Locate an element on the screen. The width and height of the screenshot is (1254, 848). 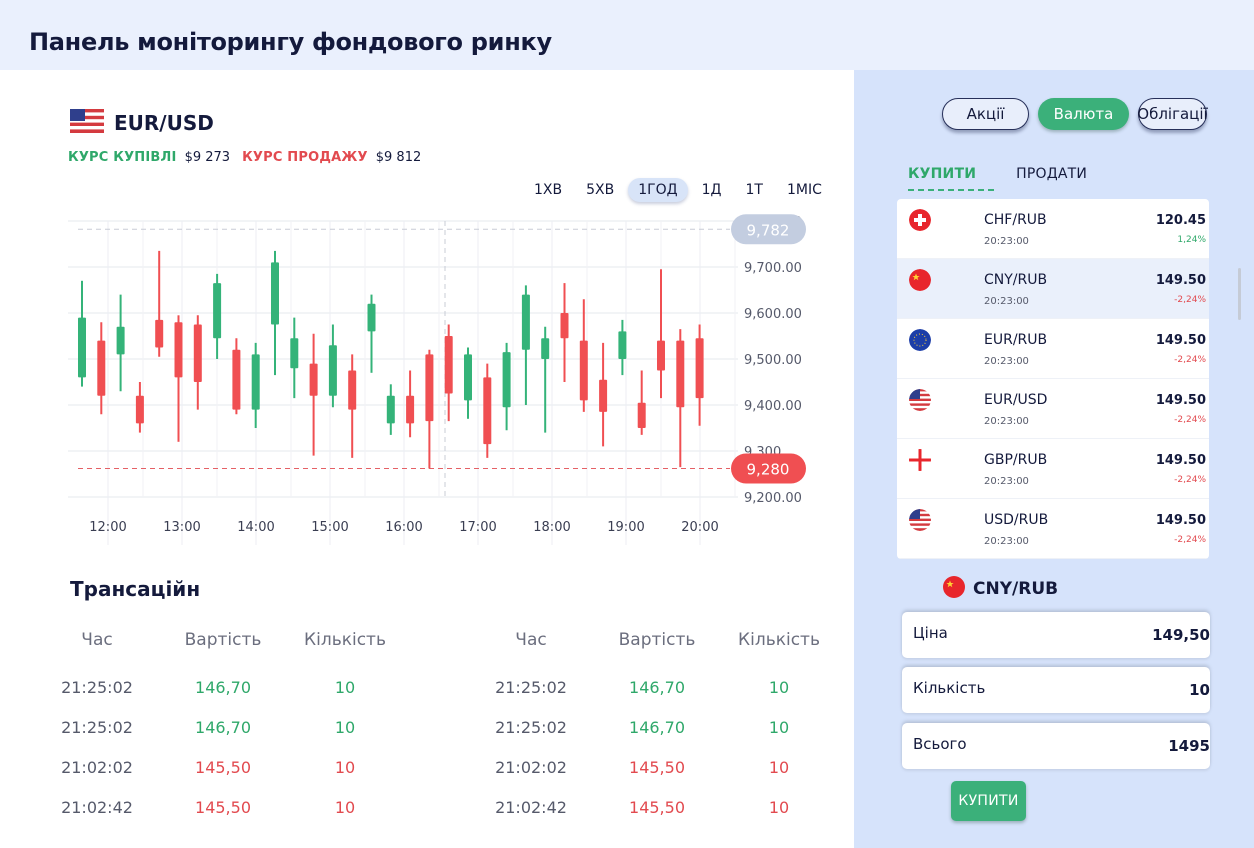
transaction-time: 21:02:02 is located at coordinates (97, 767).